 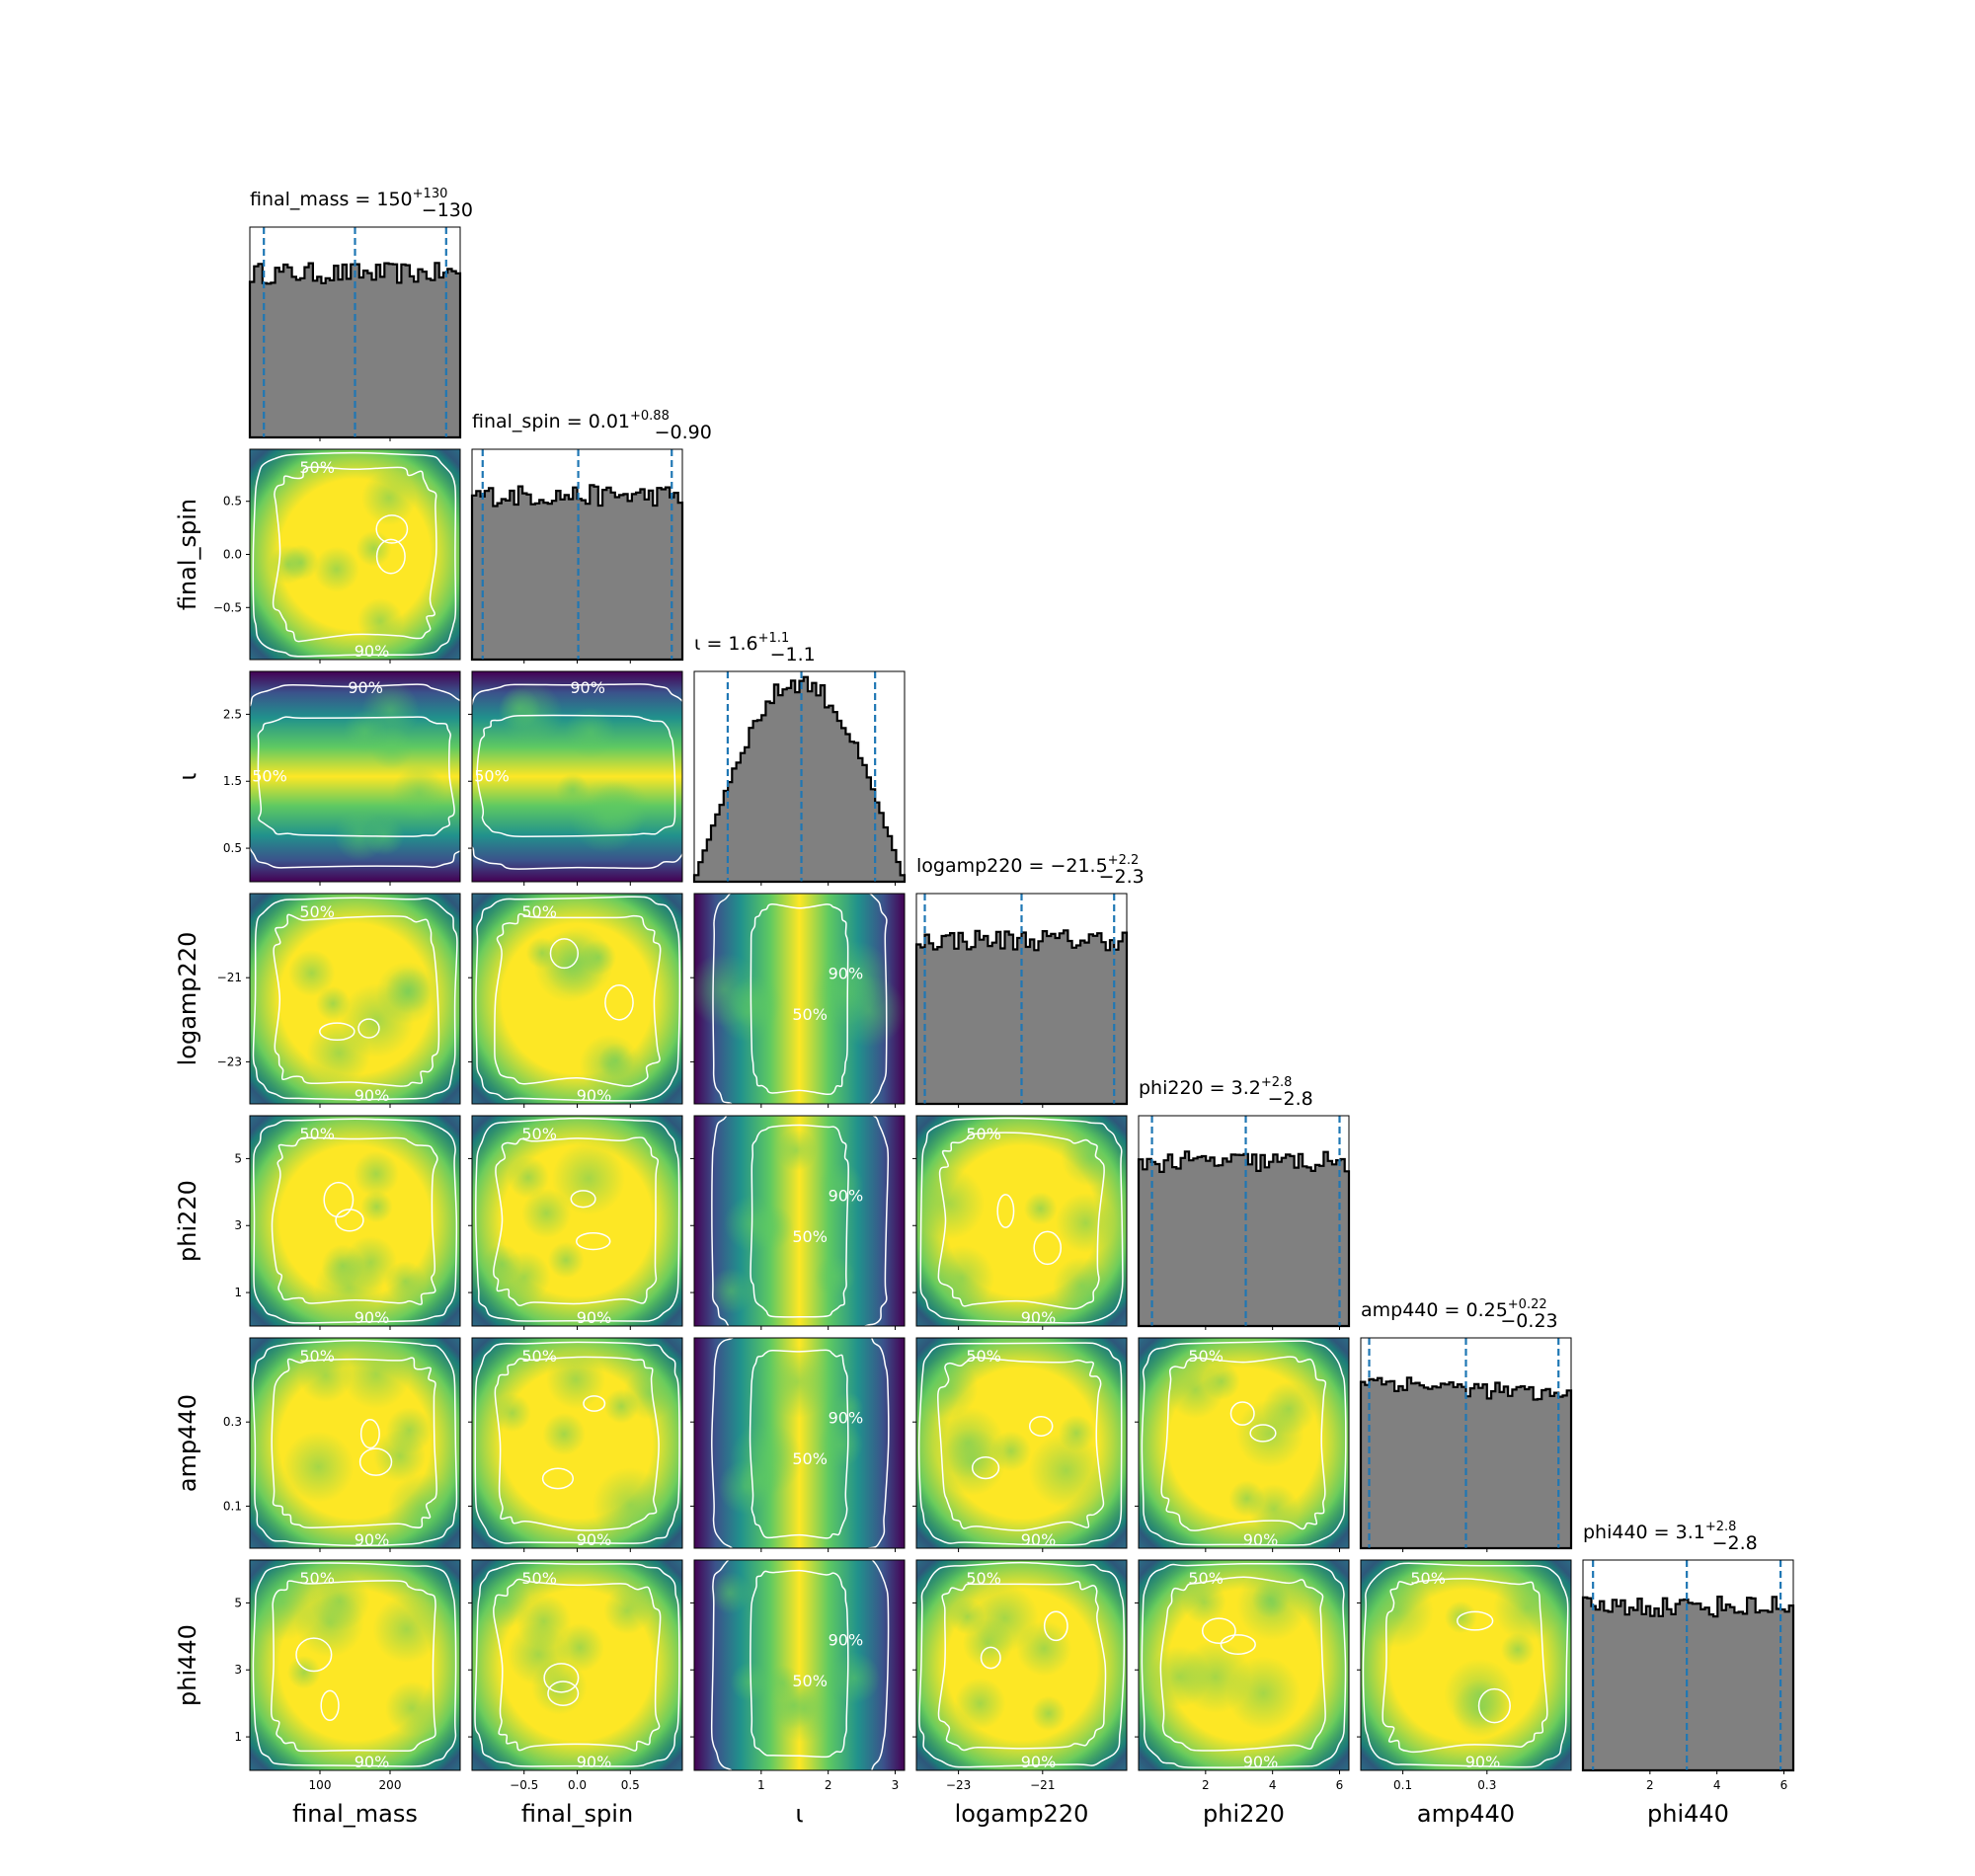 I want to click on x-tick-label: 3, so click(x=896, y=1785).